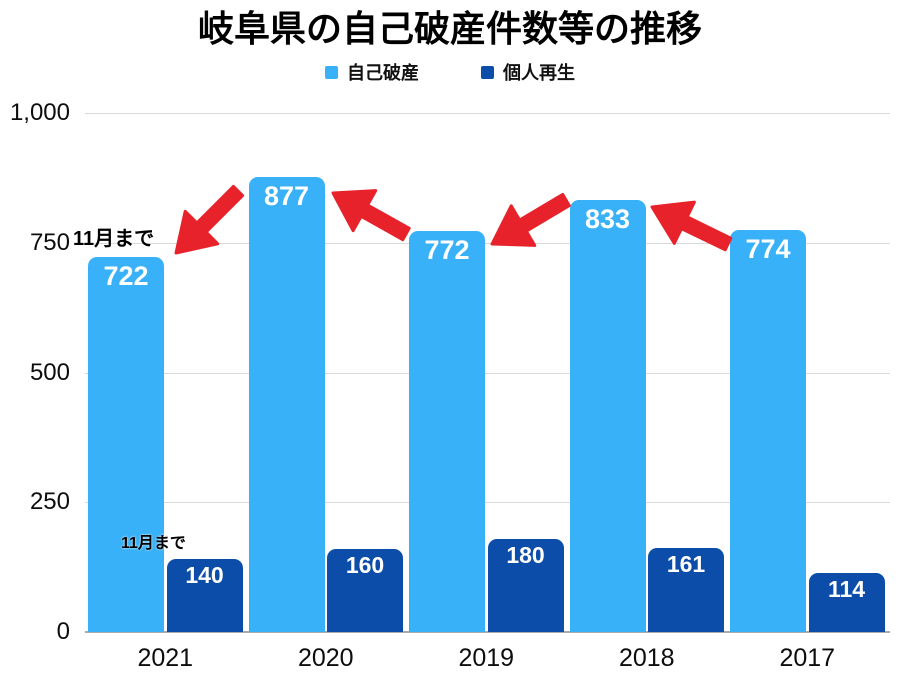 This screenshot has width=900, height=675. What do you see at coordinates (846, 588) in the screenshot?
I see `bar-value-label: 114` at bounding box center [846, 588].